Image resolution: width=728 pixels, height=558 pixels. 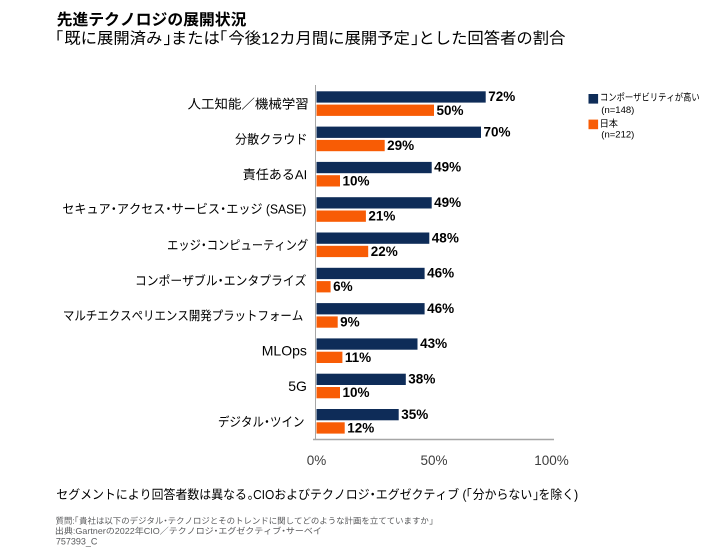 What do you see at coordinates (384, 251) in the screenshot?
I see `svg-text: 22%` at bounding box center [384, 251].